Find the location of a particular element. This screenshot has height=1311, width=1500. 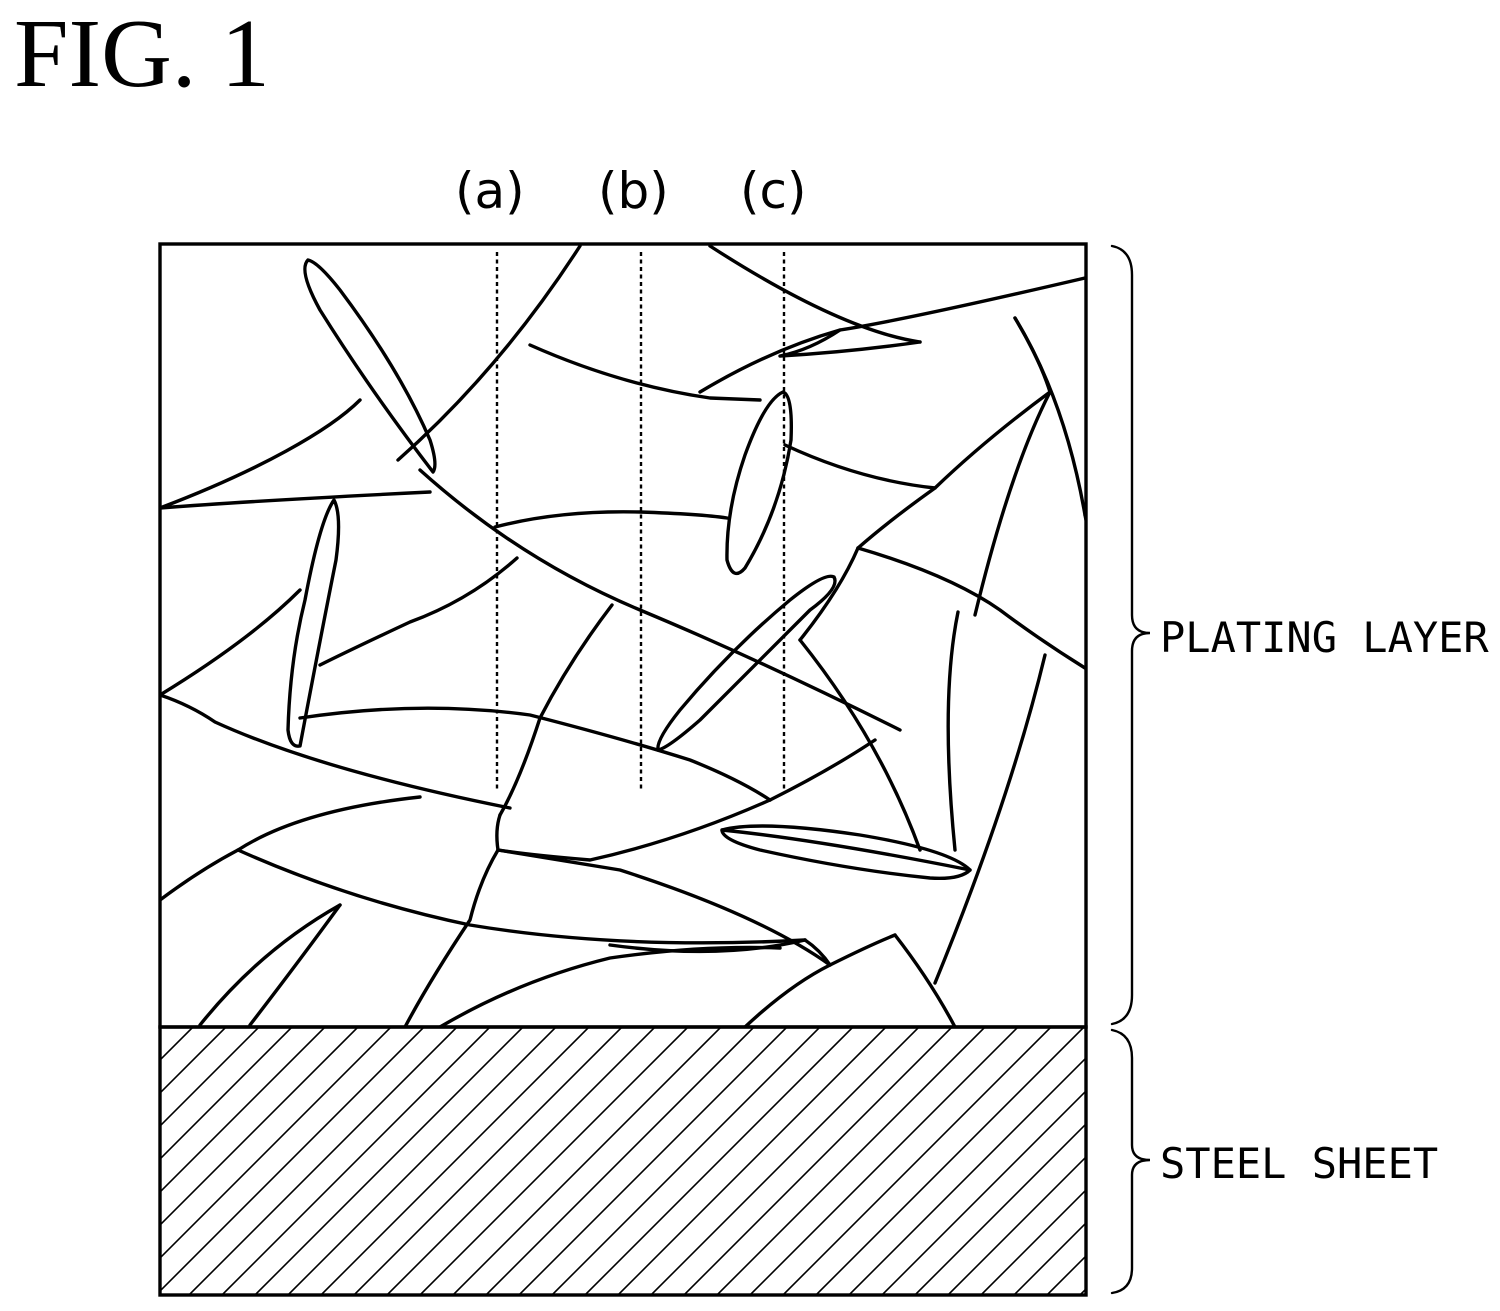

probe-label-b: (b) is located at coordinates (633, 191).